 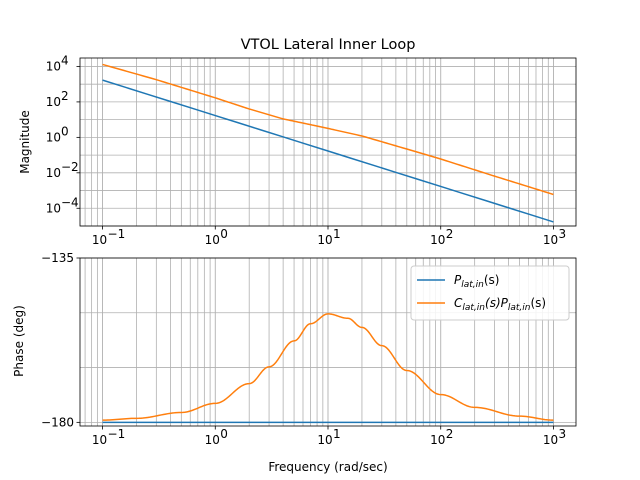 I want to click on legend-box, so click(x=490, y=293).